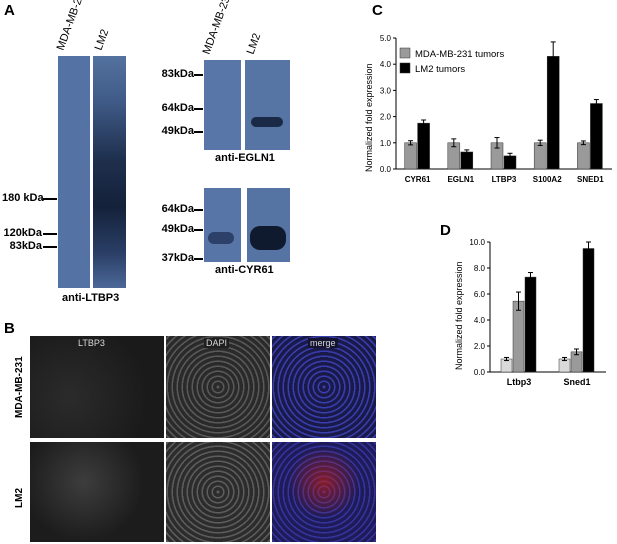  I want to click on cyr61-band-mda, so click(221, 238).